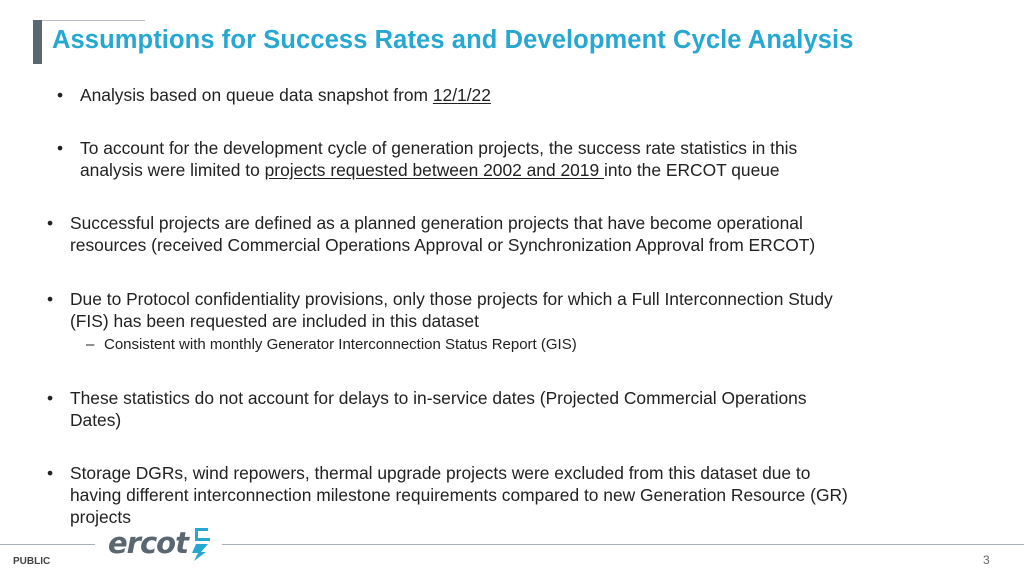 This screenshot has height=576, width=1024. What do you see at coordinates (32, 561) in the screenshot?
I see `classification-label: PUBLIC` at bounding box center [32, 561].